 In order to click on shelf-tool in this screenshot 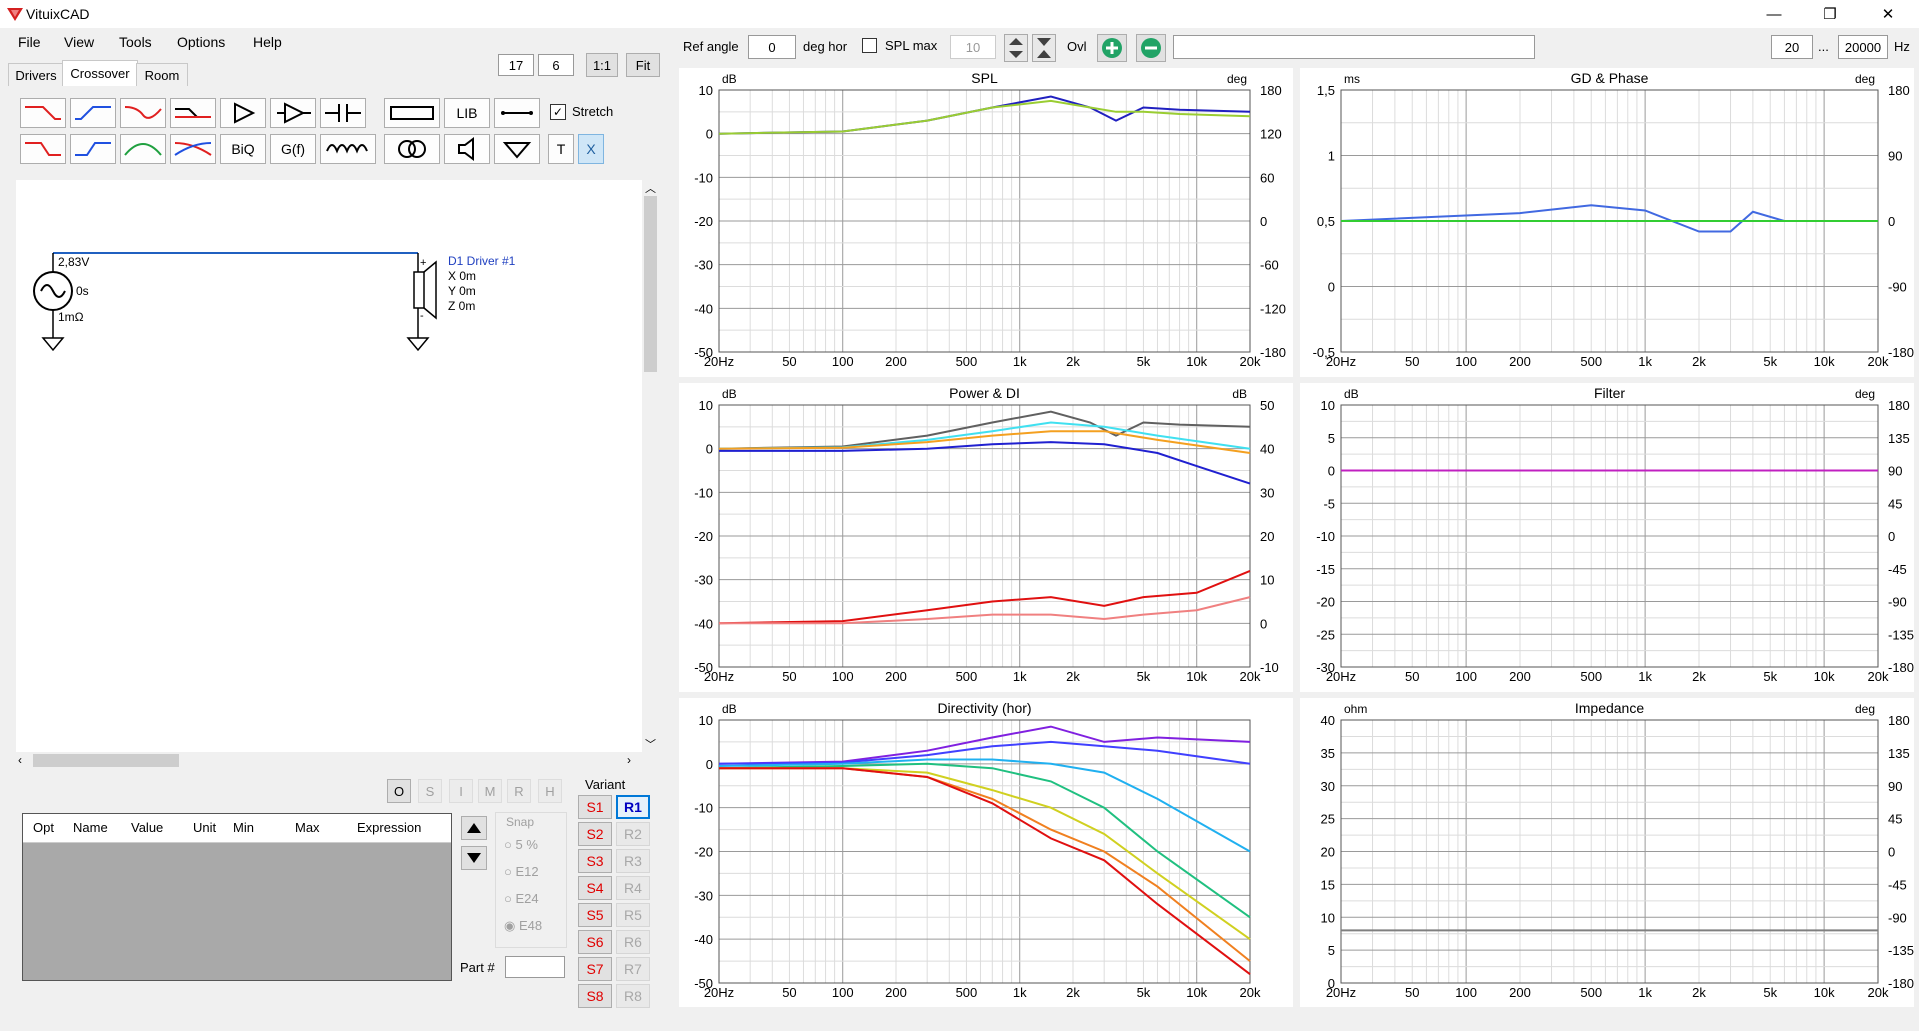, I will do `click(193, 113)`.